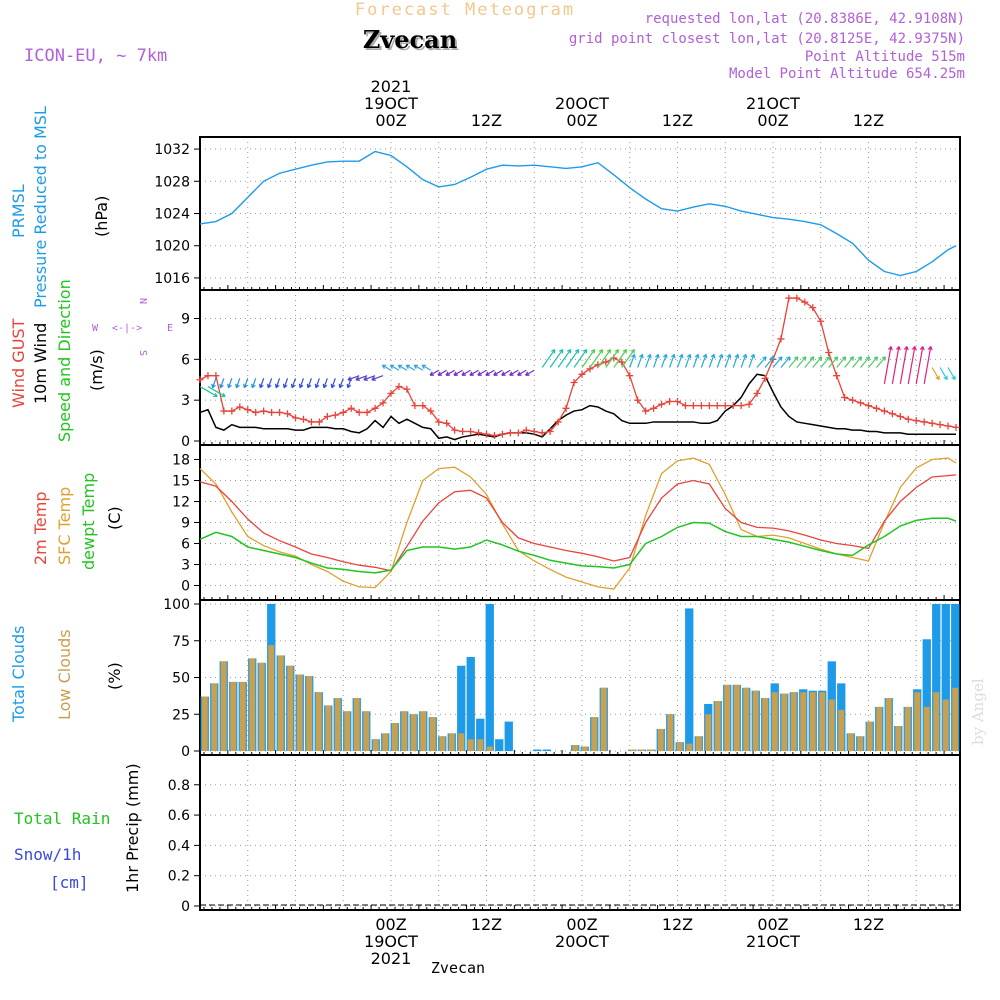  I want to click on y-tick-label-temp: 6, so click(185, 545).